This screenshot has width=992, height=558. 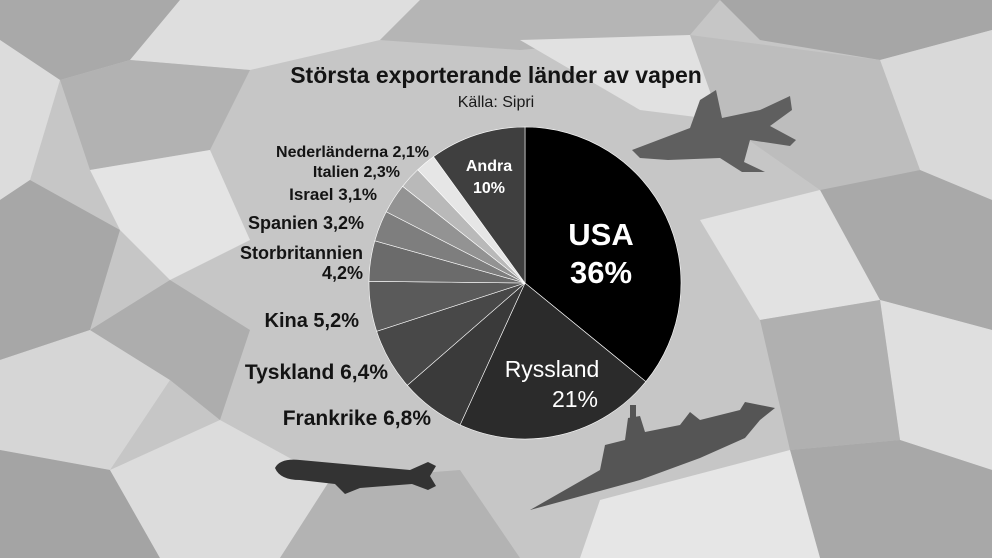 I want to click on chart-subtitle: Källa: Sipri, so click(x=496, y=102).